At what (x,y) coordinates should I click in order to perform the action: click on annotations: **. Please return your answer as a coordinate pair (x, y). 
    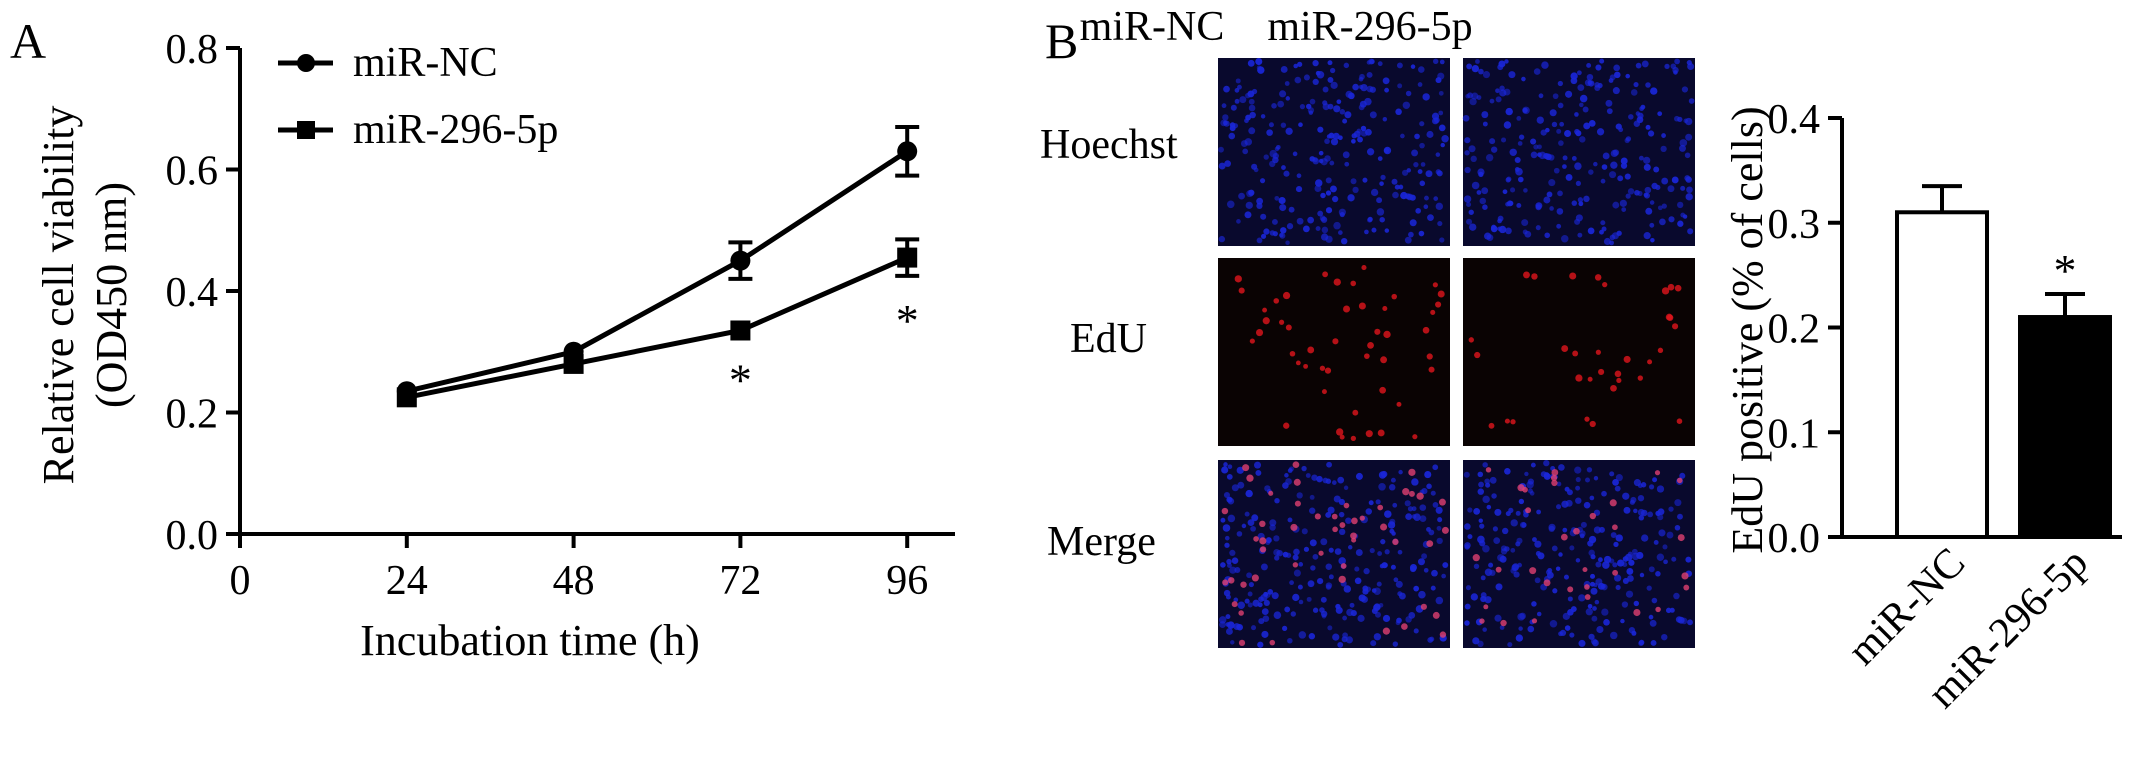
    Looking at the image, I should click on (824, 350).